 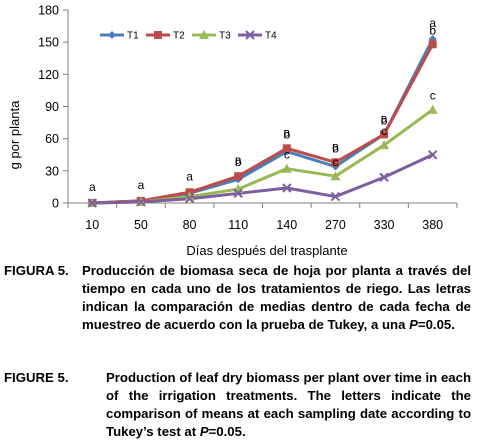 I want to click on series-line-t4, so click(x=263, y=179).